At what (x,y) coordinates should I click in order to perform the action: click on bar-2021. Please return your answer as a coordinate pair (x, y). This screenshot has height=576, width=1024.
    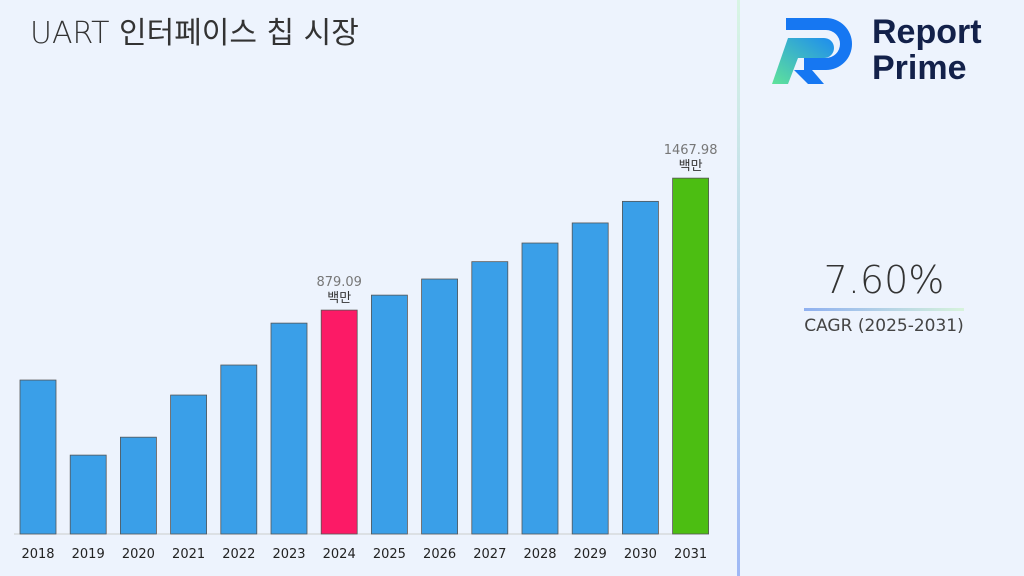
    Looking at the image, I should click on (189, 464).